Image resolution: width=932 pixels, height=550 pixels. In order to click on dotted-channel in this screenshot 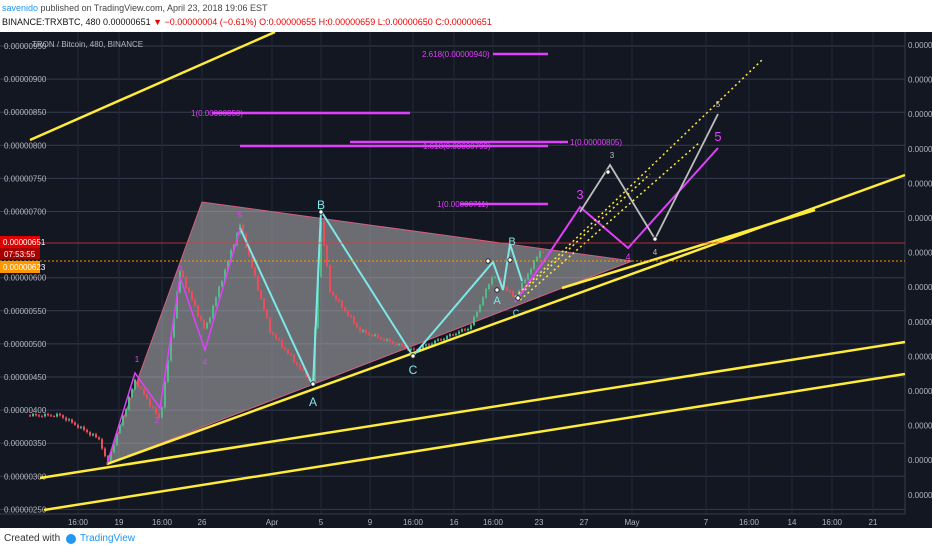, I will do `click(638, 178)`.